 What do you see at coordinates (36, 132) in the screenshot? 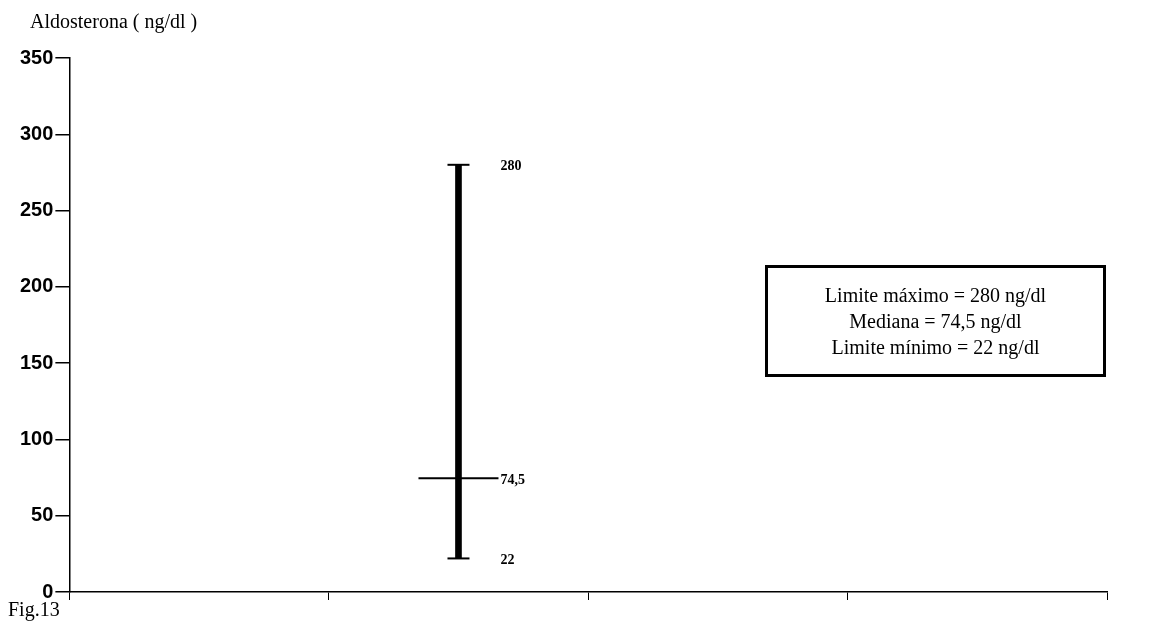
I see `y-tick-label: 300` at bounding box center [36, 132].